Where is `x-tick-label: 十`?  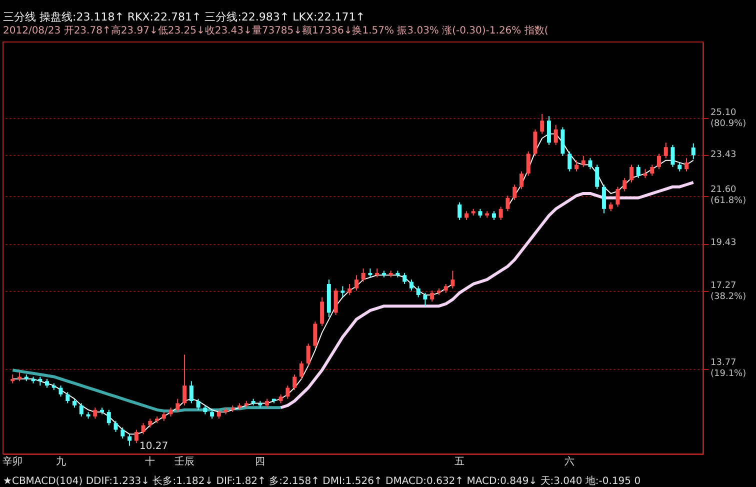
x-tick-label: 十 is located at coordinates (150, 462).